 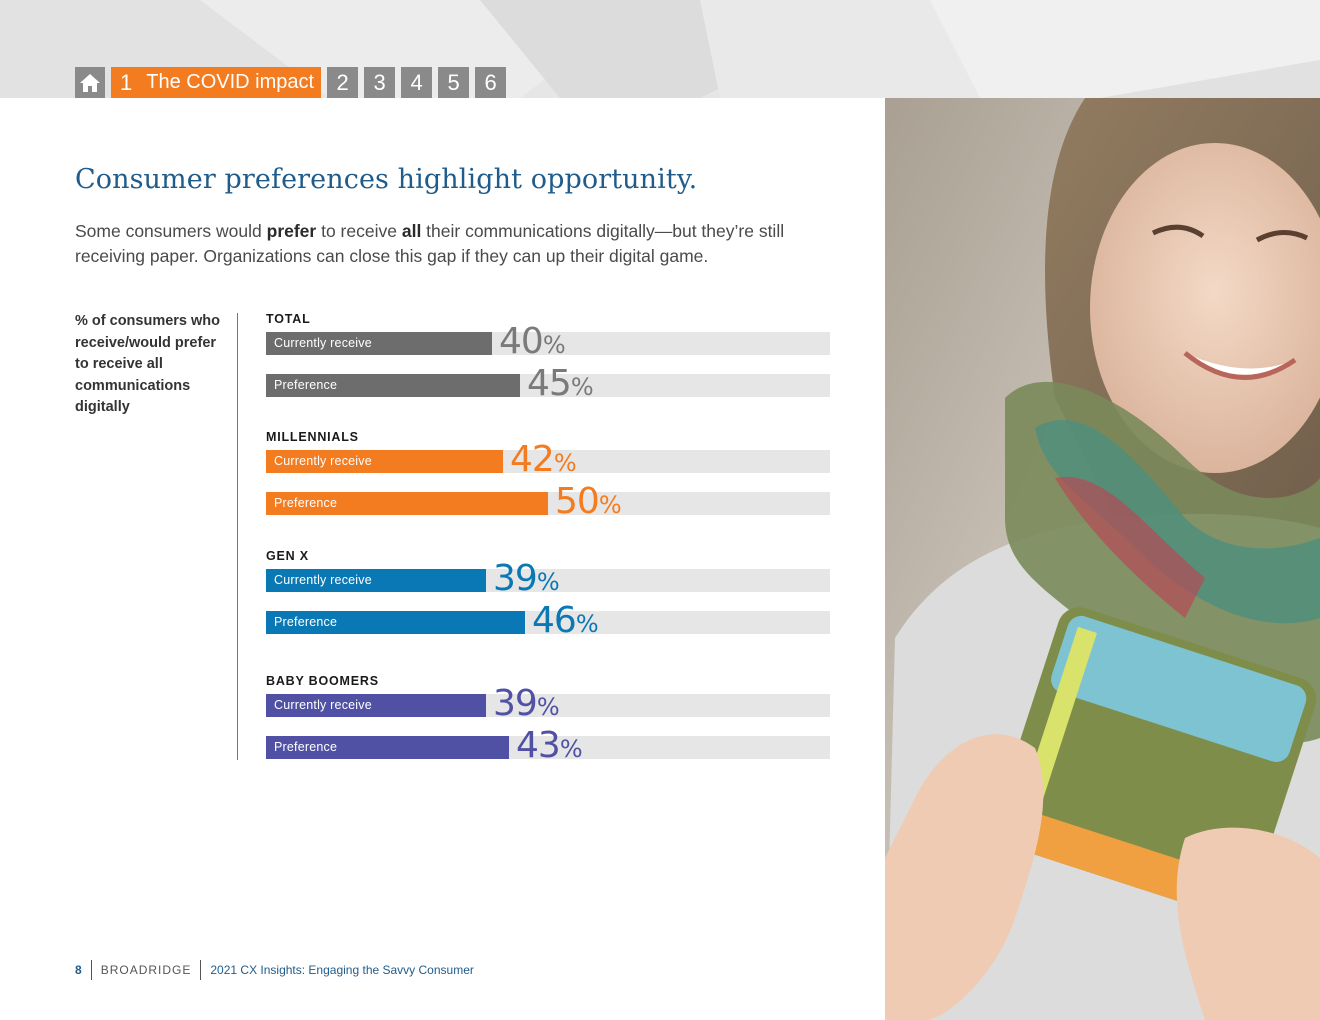 I want to click on data-label-gen-x-currently-receive: 39%, so click(x=526, y=578).